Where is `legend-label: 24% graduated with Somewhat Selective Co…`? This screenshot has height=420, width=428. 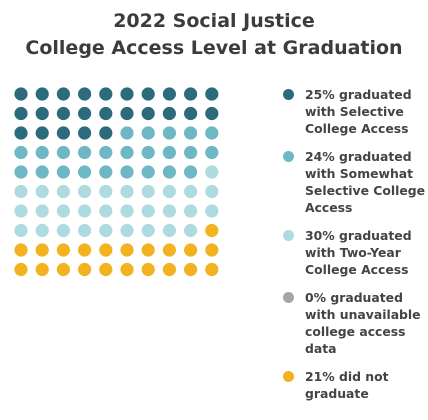
legend-label: 24% graduated with Somewhat Selective Co… is located at coordinates (365, 182).